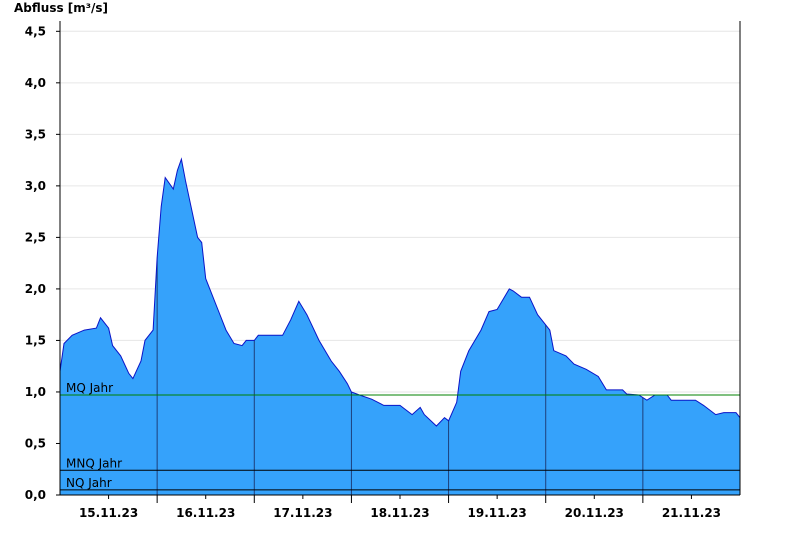 The height and width of the screenshot is (550, 800). What do you see at coordinates (594, 513) in the screenshot?
I see `x-tick-label: 20.11.23` at bounding box center [594, 513].